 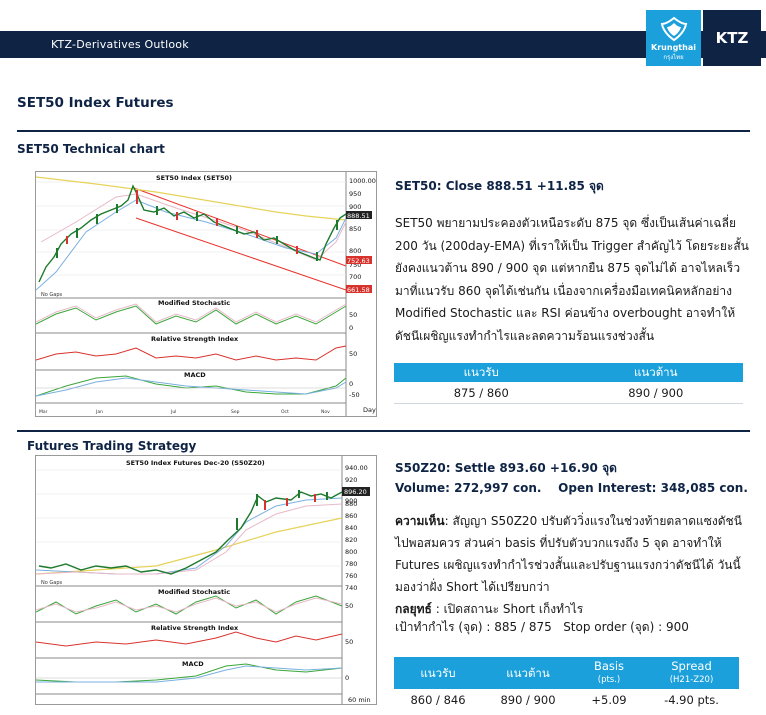 I want to click on krungthai-logo-icon, so click(x=673, y=29).